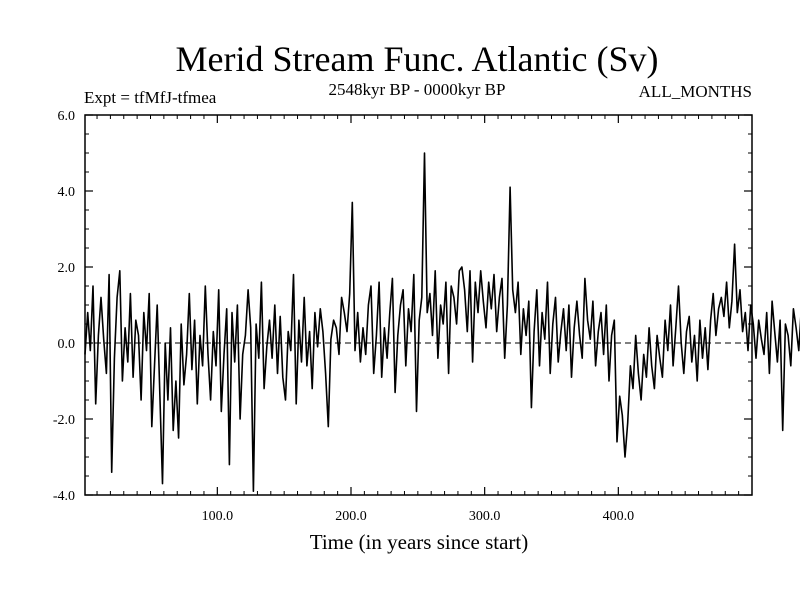 Image resolution: width=800 pixels, height=600 pixels. What do you see at coordinates (351, 516) in the screenshot?
I see `x-tick-label: 200.0` at bounding box center [351, 516].